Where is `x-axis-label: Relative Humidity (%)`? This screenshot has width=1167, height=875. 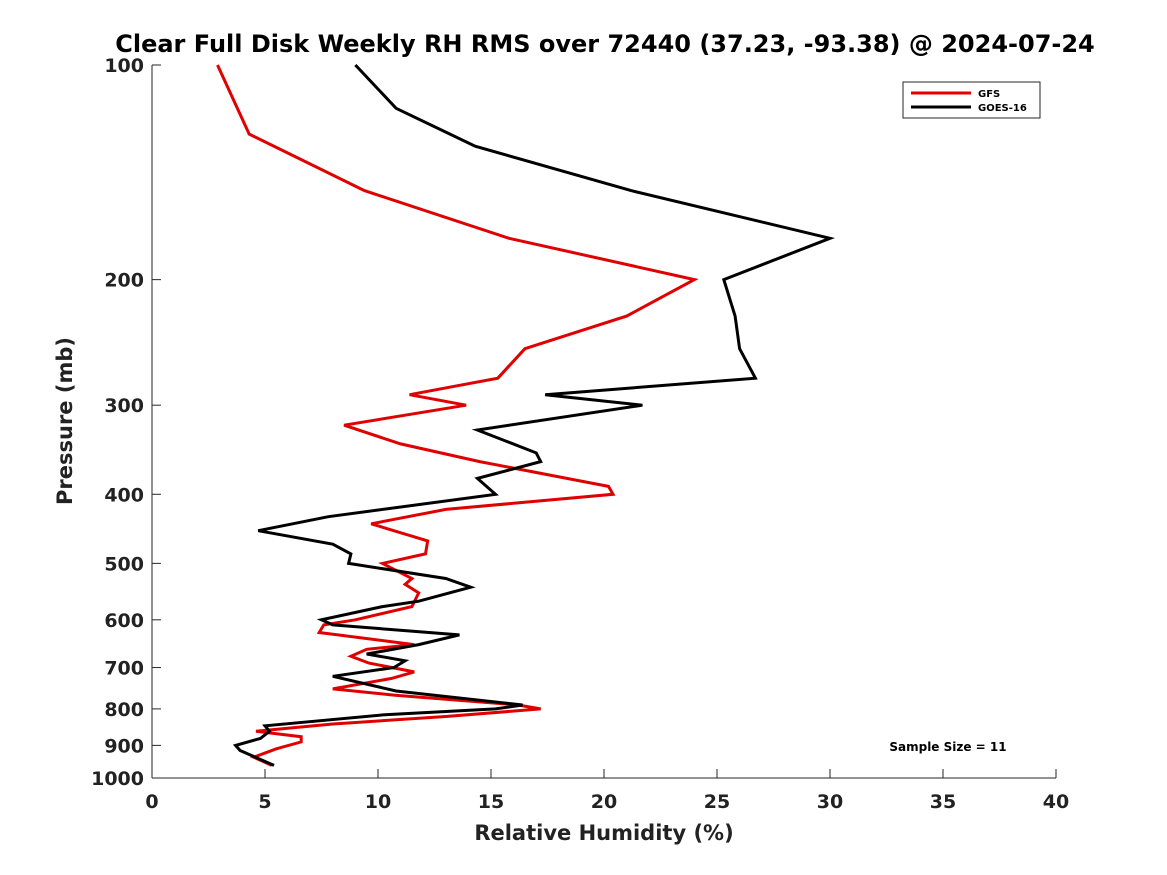 x-axis-label: Relative Humidity (%) is located at coordinates (603, 833).